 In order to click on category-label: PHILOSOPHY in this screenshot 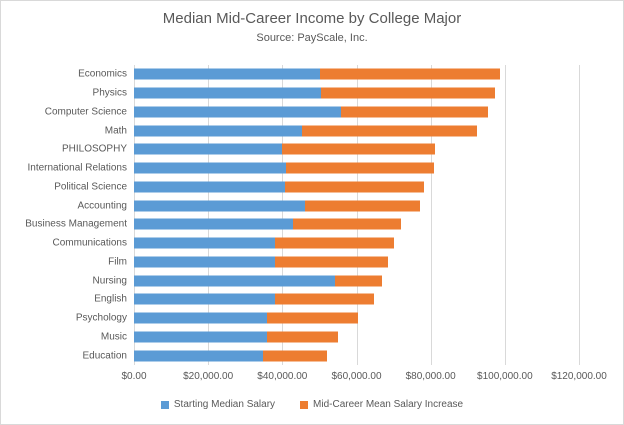, I will do `click(94, 149)`.